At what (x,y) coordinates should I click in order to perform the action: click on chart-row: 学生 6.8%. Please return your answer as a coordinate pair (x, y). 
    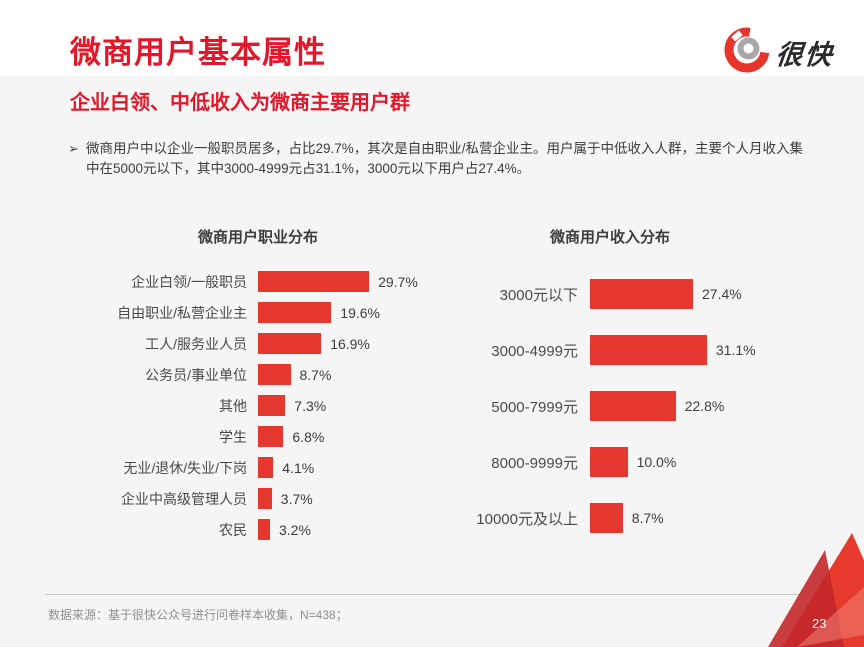
    Looking at the image, I should click on (258, 436).